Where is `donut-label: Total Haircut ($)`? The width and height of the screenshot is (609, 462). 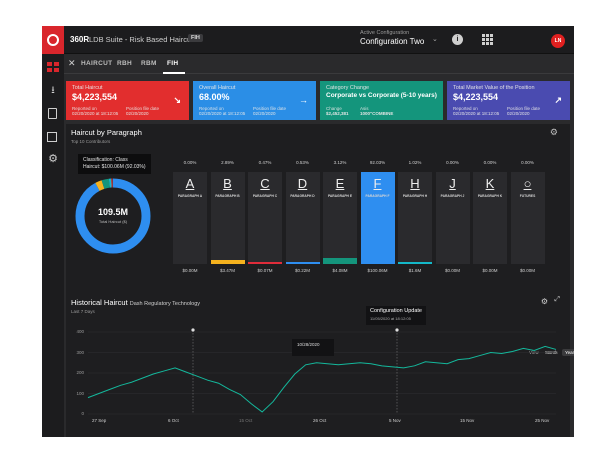 donut-label: Total Haircut ($) is located at coordinates (113, 221).